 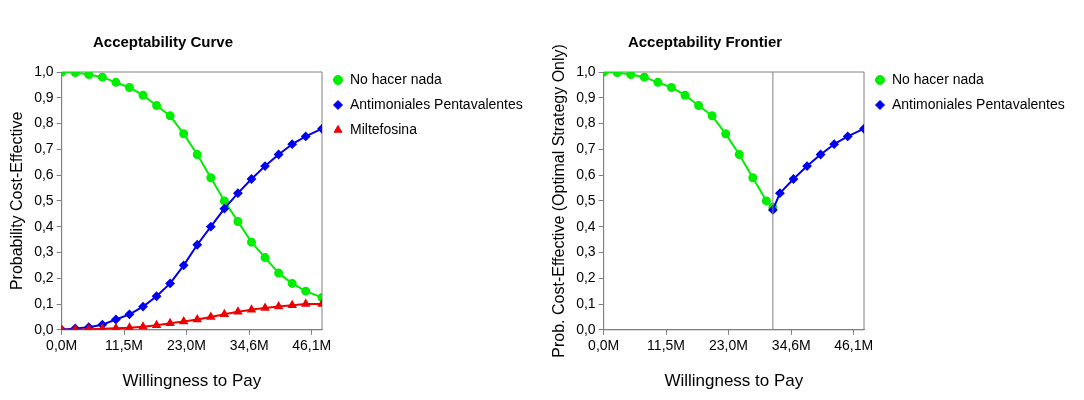 What do you see at coordinates (163, 42) in the screenshot?
I see `chart-title: Acceptability Curve` at bounding box center [163, 42].